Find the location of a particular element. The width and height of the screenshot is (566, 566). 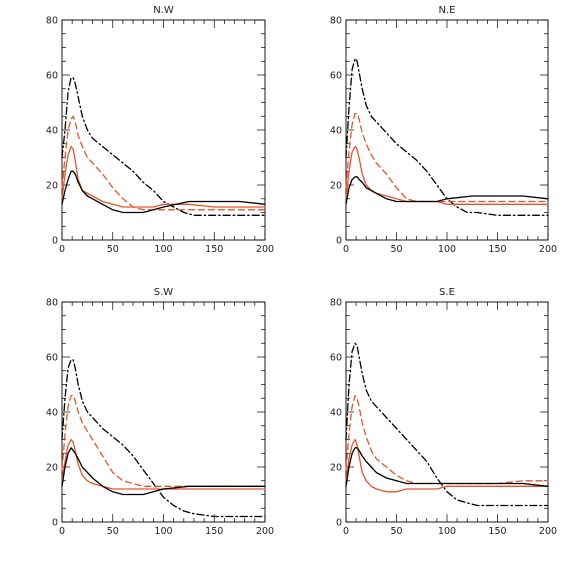

plot-frame is located at coordinates (447, 130).